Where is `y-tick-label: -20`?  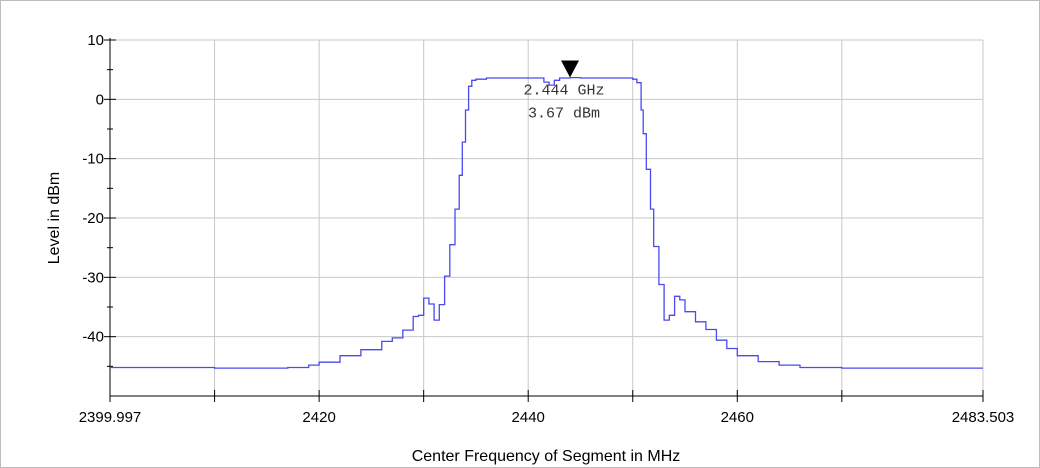 y-tick-label: -20 is located at coordinates (93, 218).